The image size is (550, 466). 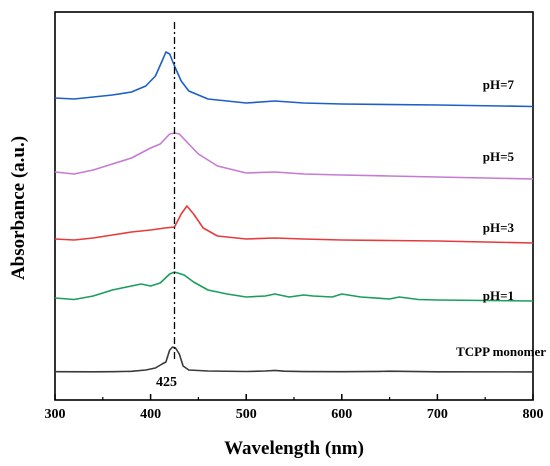 What do you see at coordinates (499, 227) in the screenshot?
I see `series-label-2: pH=3` at bounding box center [499, 227].